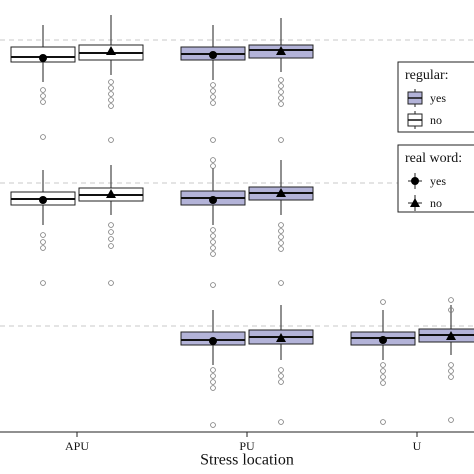  Describe the element at coordinates (417, 446) in the screenshot. I see `x-tick-label: U` at that location.